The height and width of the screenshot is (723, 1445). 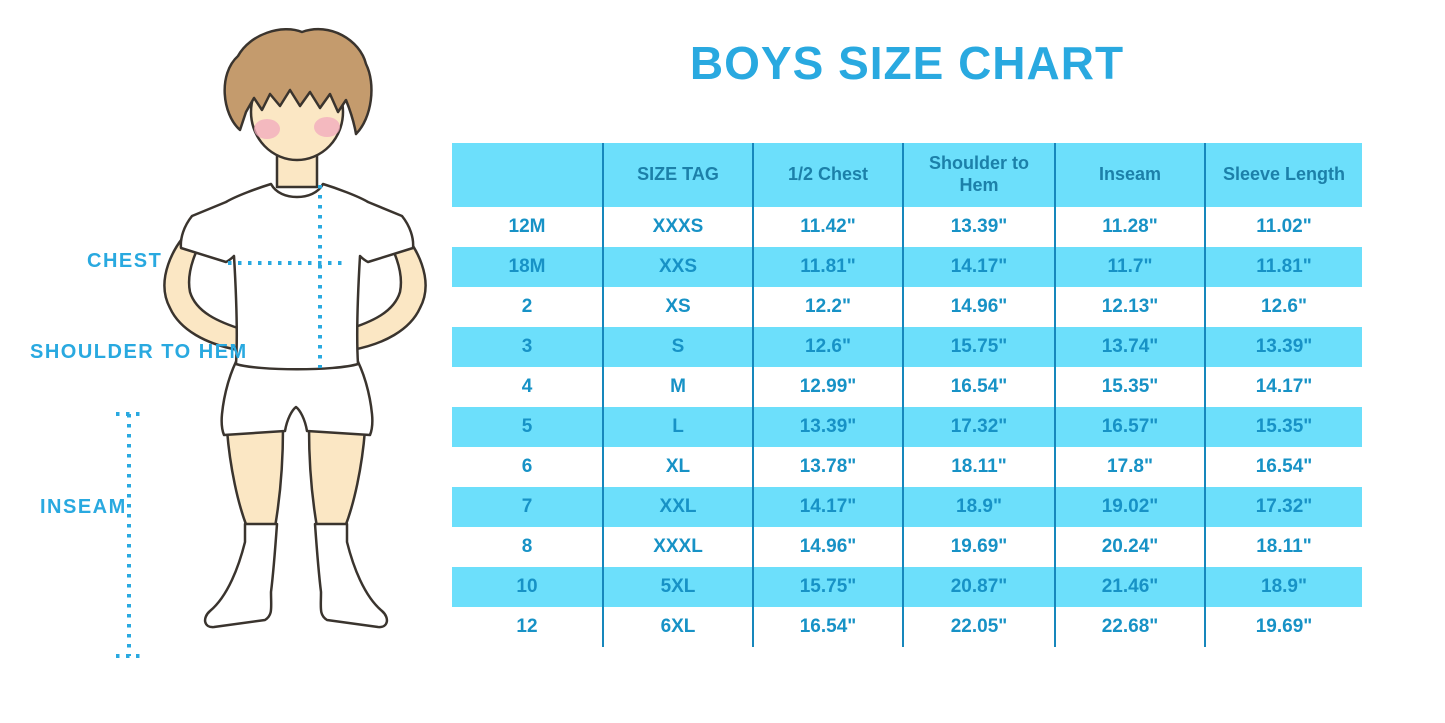 I want to click on table-row: 12M XXXS 11.42" 13.39" 11.28" 11.02", so click(x=907, y=227).